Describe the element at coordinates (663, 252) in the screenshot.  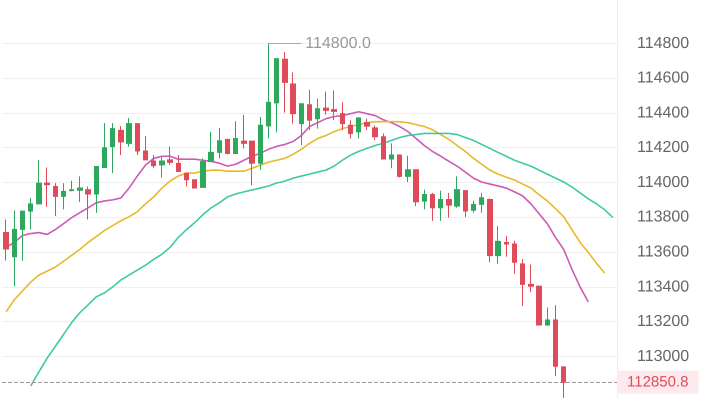
I see `y-tick-label: 113600` at that location.